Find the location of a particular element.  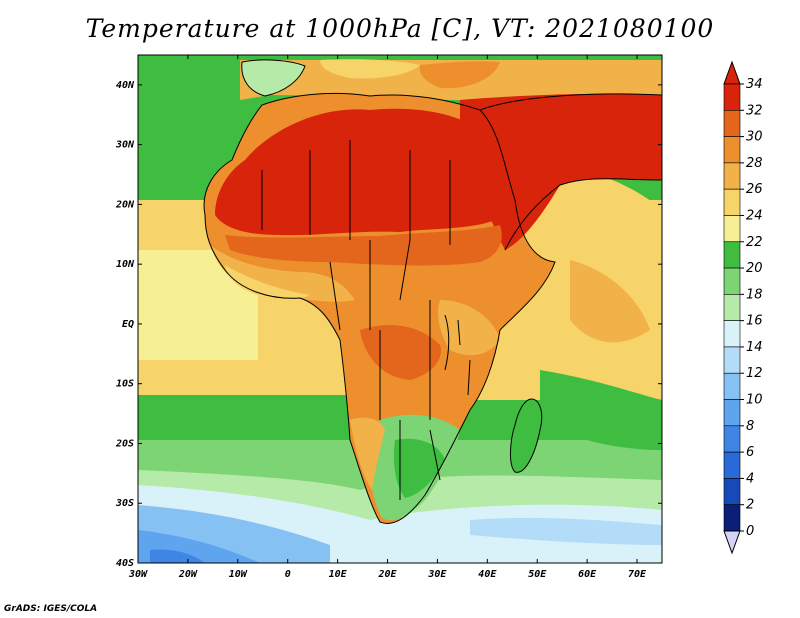

colorbar-label: 24 is located at coordinates (754, 215).